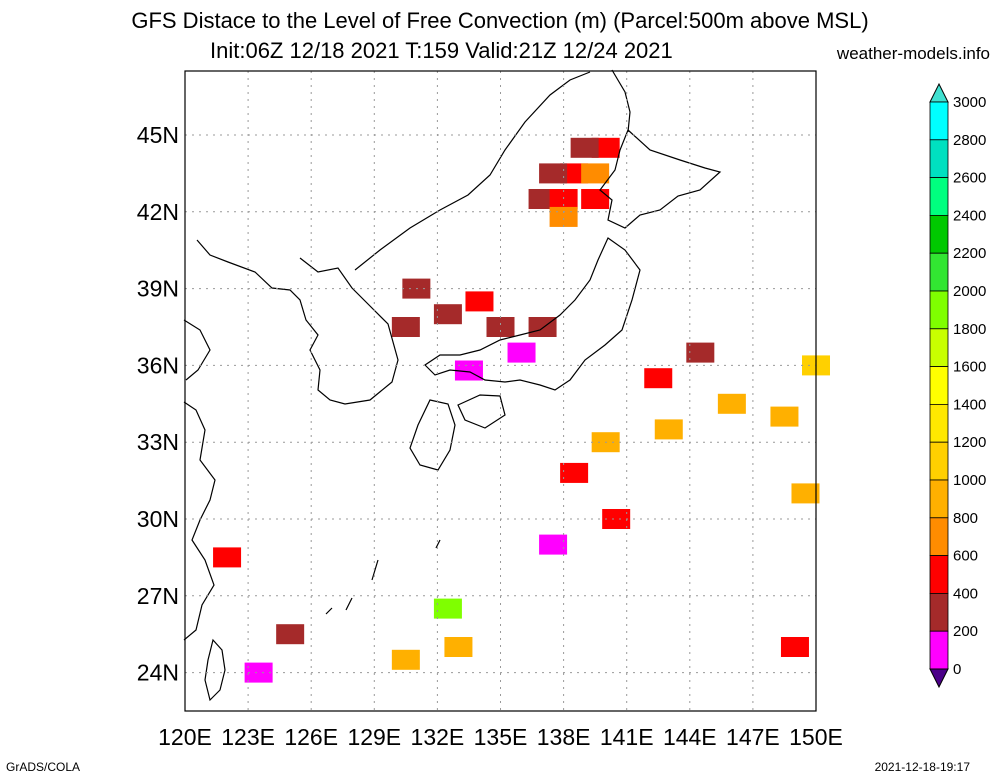  I want to click on site-credit: weather-models.info, so click(913, 53).